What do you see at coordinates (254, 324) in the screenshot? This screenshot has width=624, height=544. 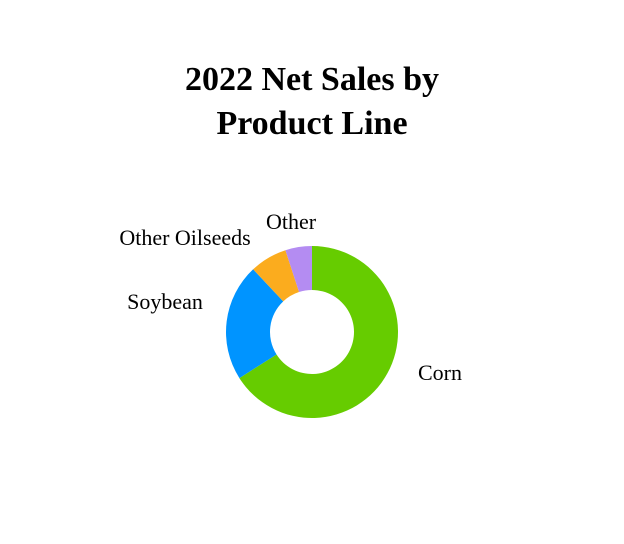 I see `slice-soybean` at bounding box center [254, 324].